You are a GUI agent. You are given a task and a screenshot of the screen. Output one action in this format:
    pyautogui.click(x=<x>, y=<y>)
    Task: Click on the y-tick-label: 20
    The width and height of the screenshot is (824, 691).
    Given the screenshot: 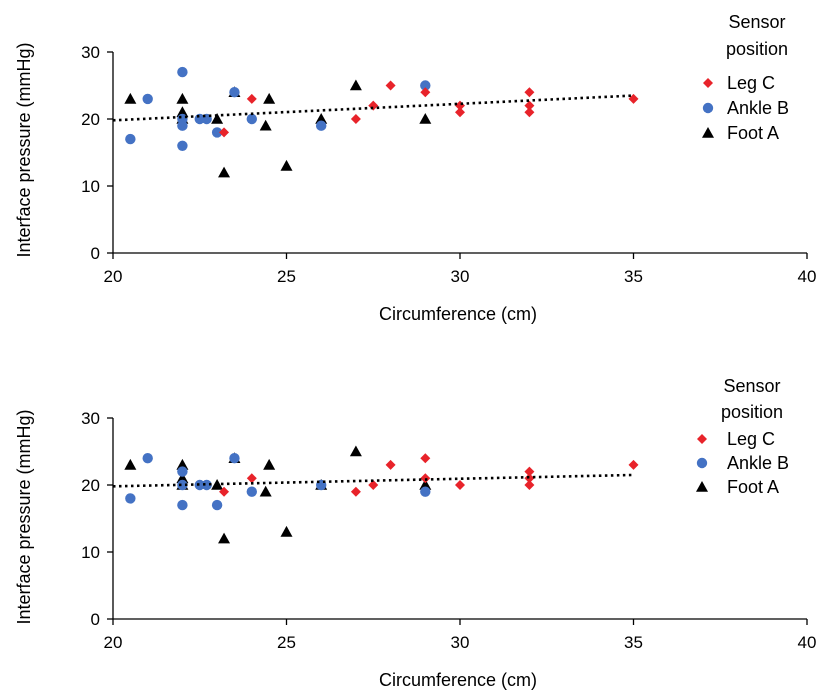 What is the action you would take?
    pyautogui.click(x=90, y=485)
    